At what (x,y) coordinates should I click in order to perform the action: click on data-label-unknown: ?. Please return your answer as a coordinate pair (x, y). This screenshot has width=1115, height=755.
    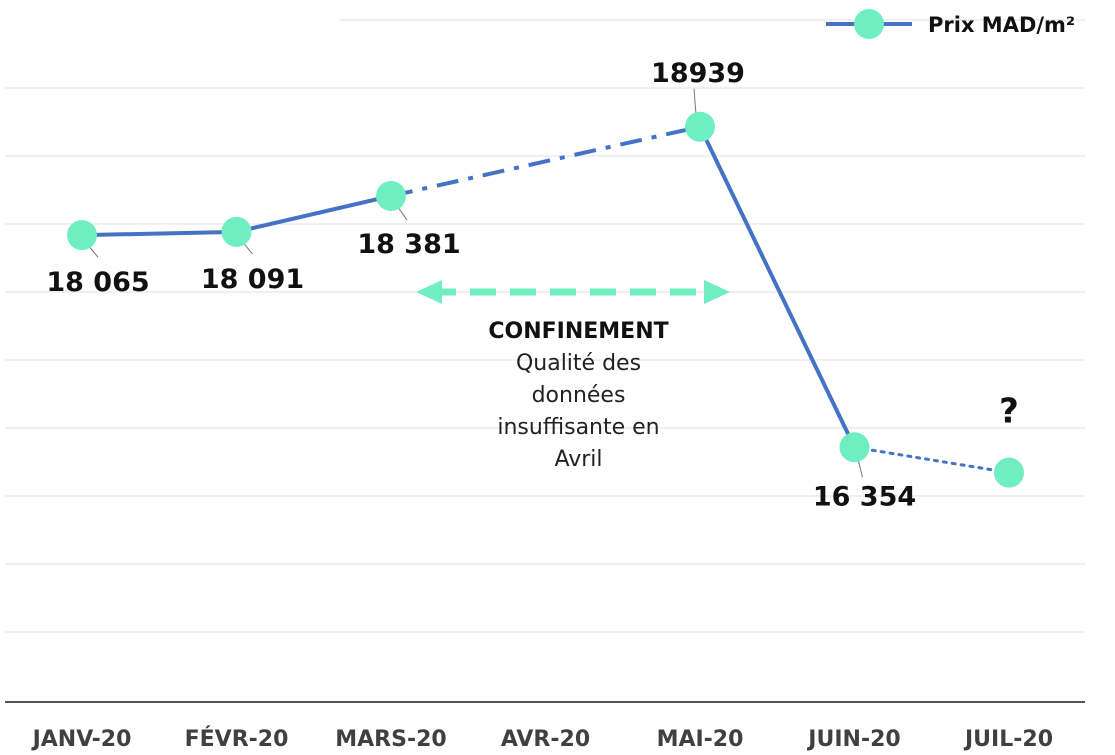
    Looking at the image, I should click on (1009, 412).